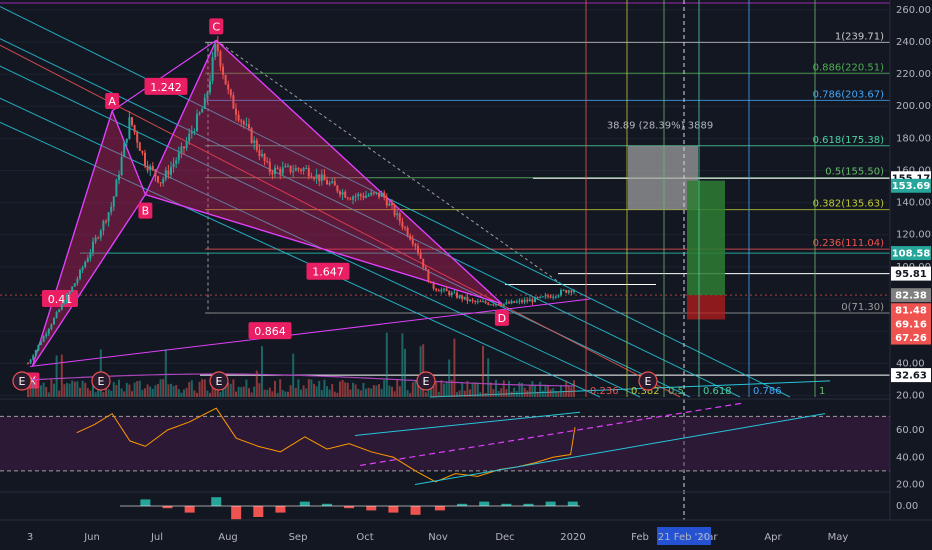 The width and height of the screenshot is (932, 550). Describe the element at coordinates (684, 536) in the screenshot. I see `time-crosshair-tag` at that location.